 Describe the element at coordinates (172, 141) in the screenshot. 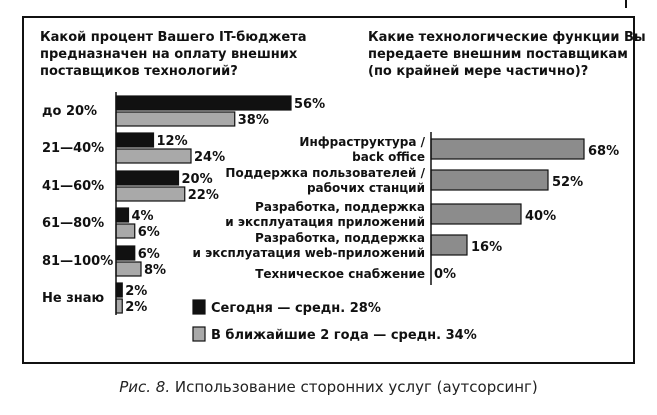

I see `bar-today-value-label: 12%` at that location.